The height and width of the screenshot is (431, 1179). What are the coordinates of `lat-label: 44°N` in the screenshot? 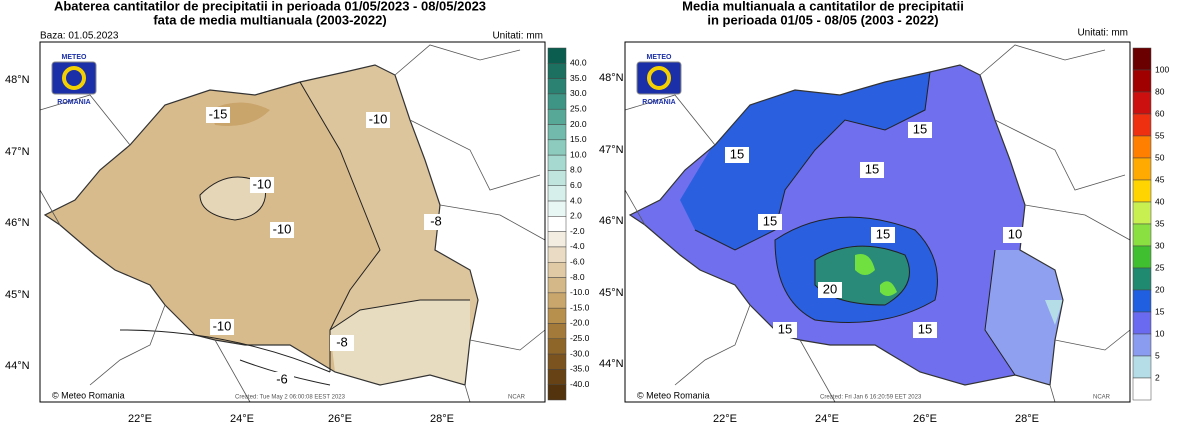 It's located at (611, 364).